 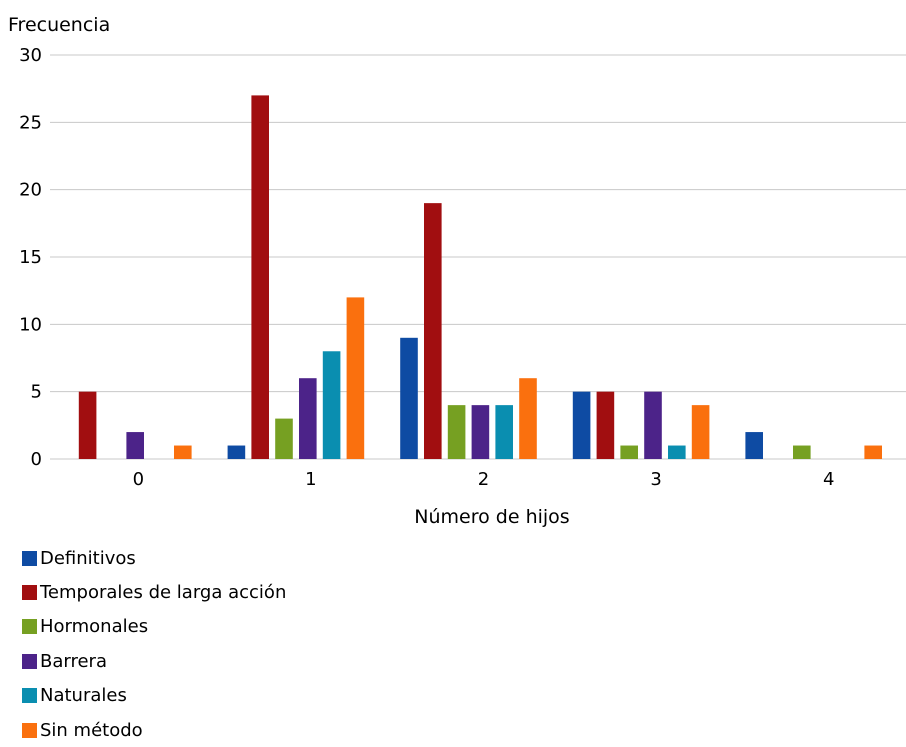 I want to click on legend-label: Sin método, so click(x=91, y=730).